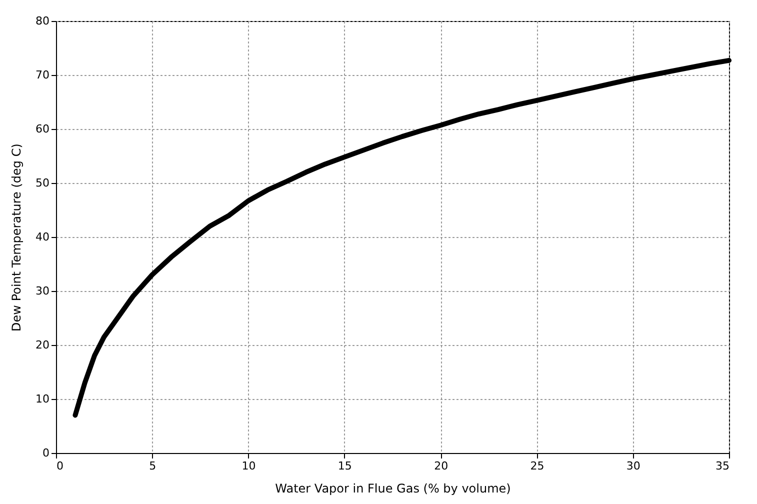  I want to click on x-tick-label: 20, so click(441, 466).